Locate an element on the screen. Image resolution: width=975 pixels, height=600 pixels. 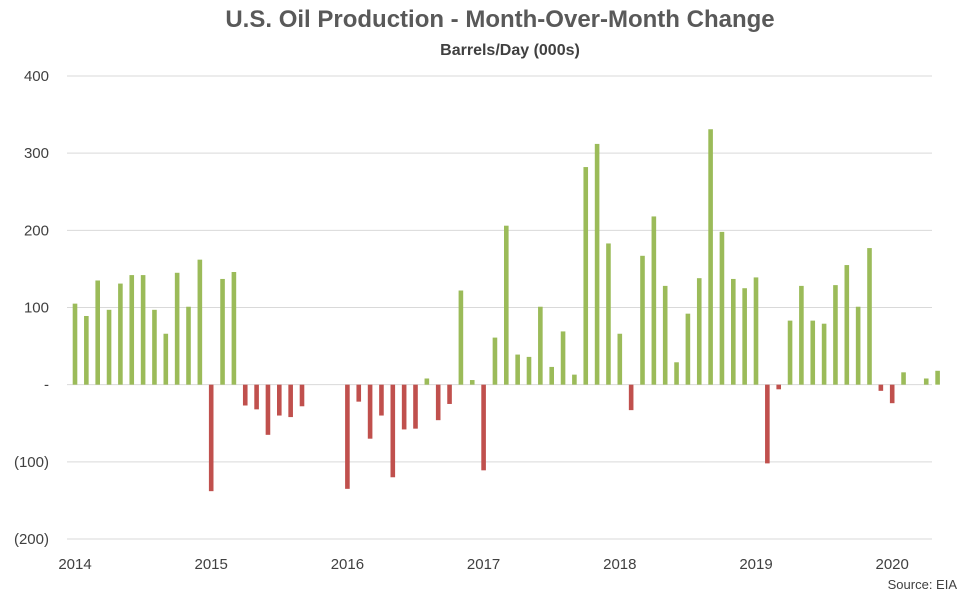
y-tick-label: - is located at coordinates (46, 385).